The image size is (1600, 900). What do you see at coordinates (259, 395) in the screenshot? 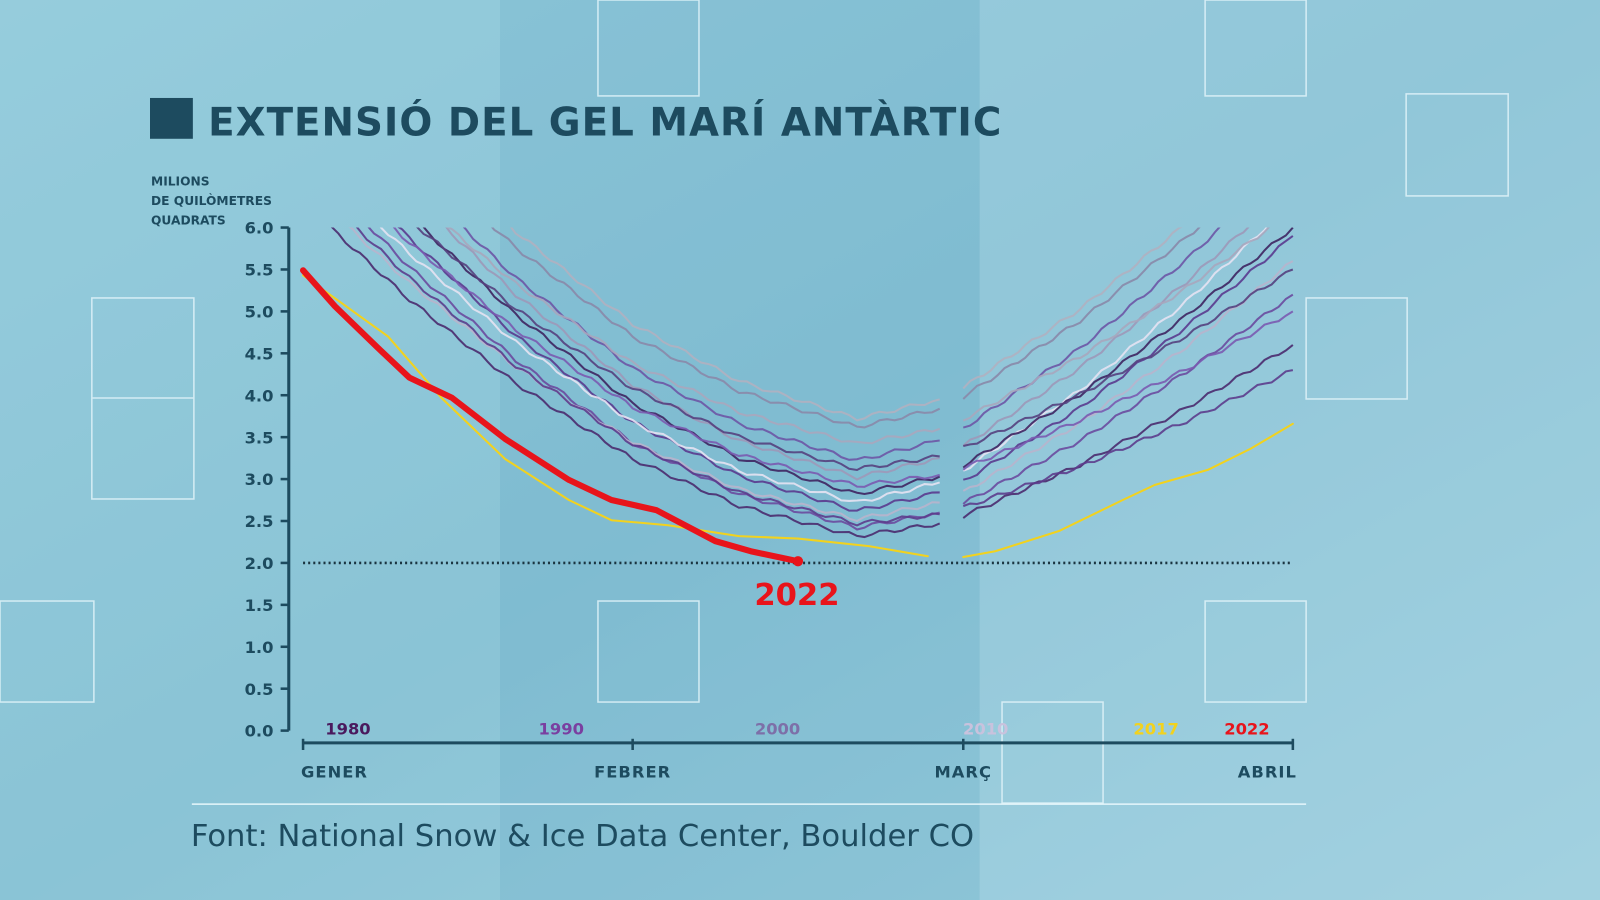
I see `y-tick-label: 4.0` at bounding box center [259, 395].